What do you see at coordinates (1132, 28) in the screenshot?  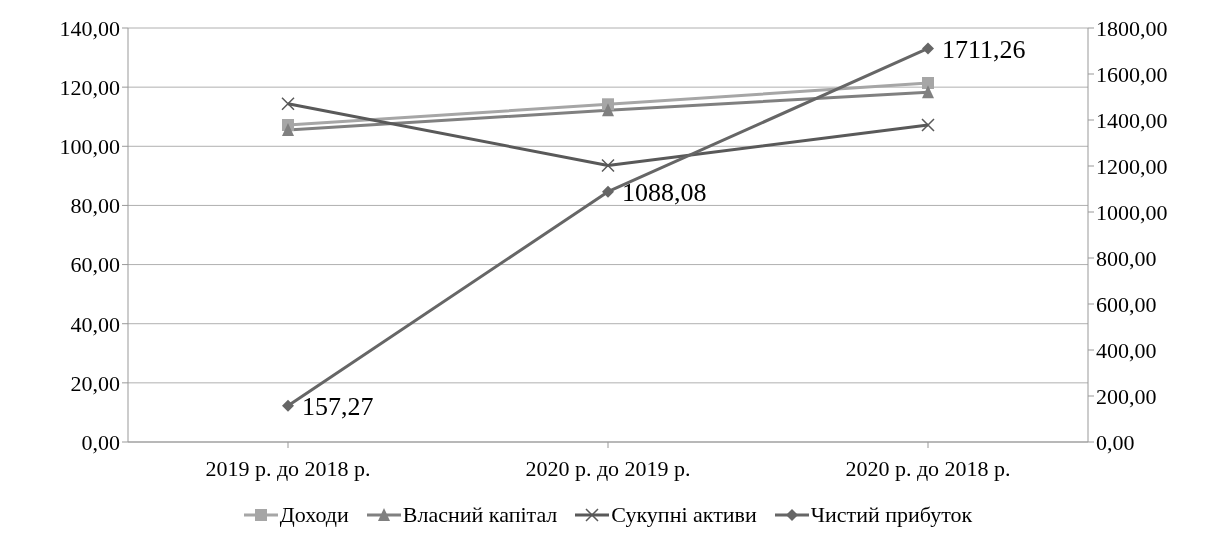 I see `y2-tick-label: 1800,00` at bounding box center [1132, 28].